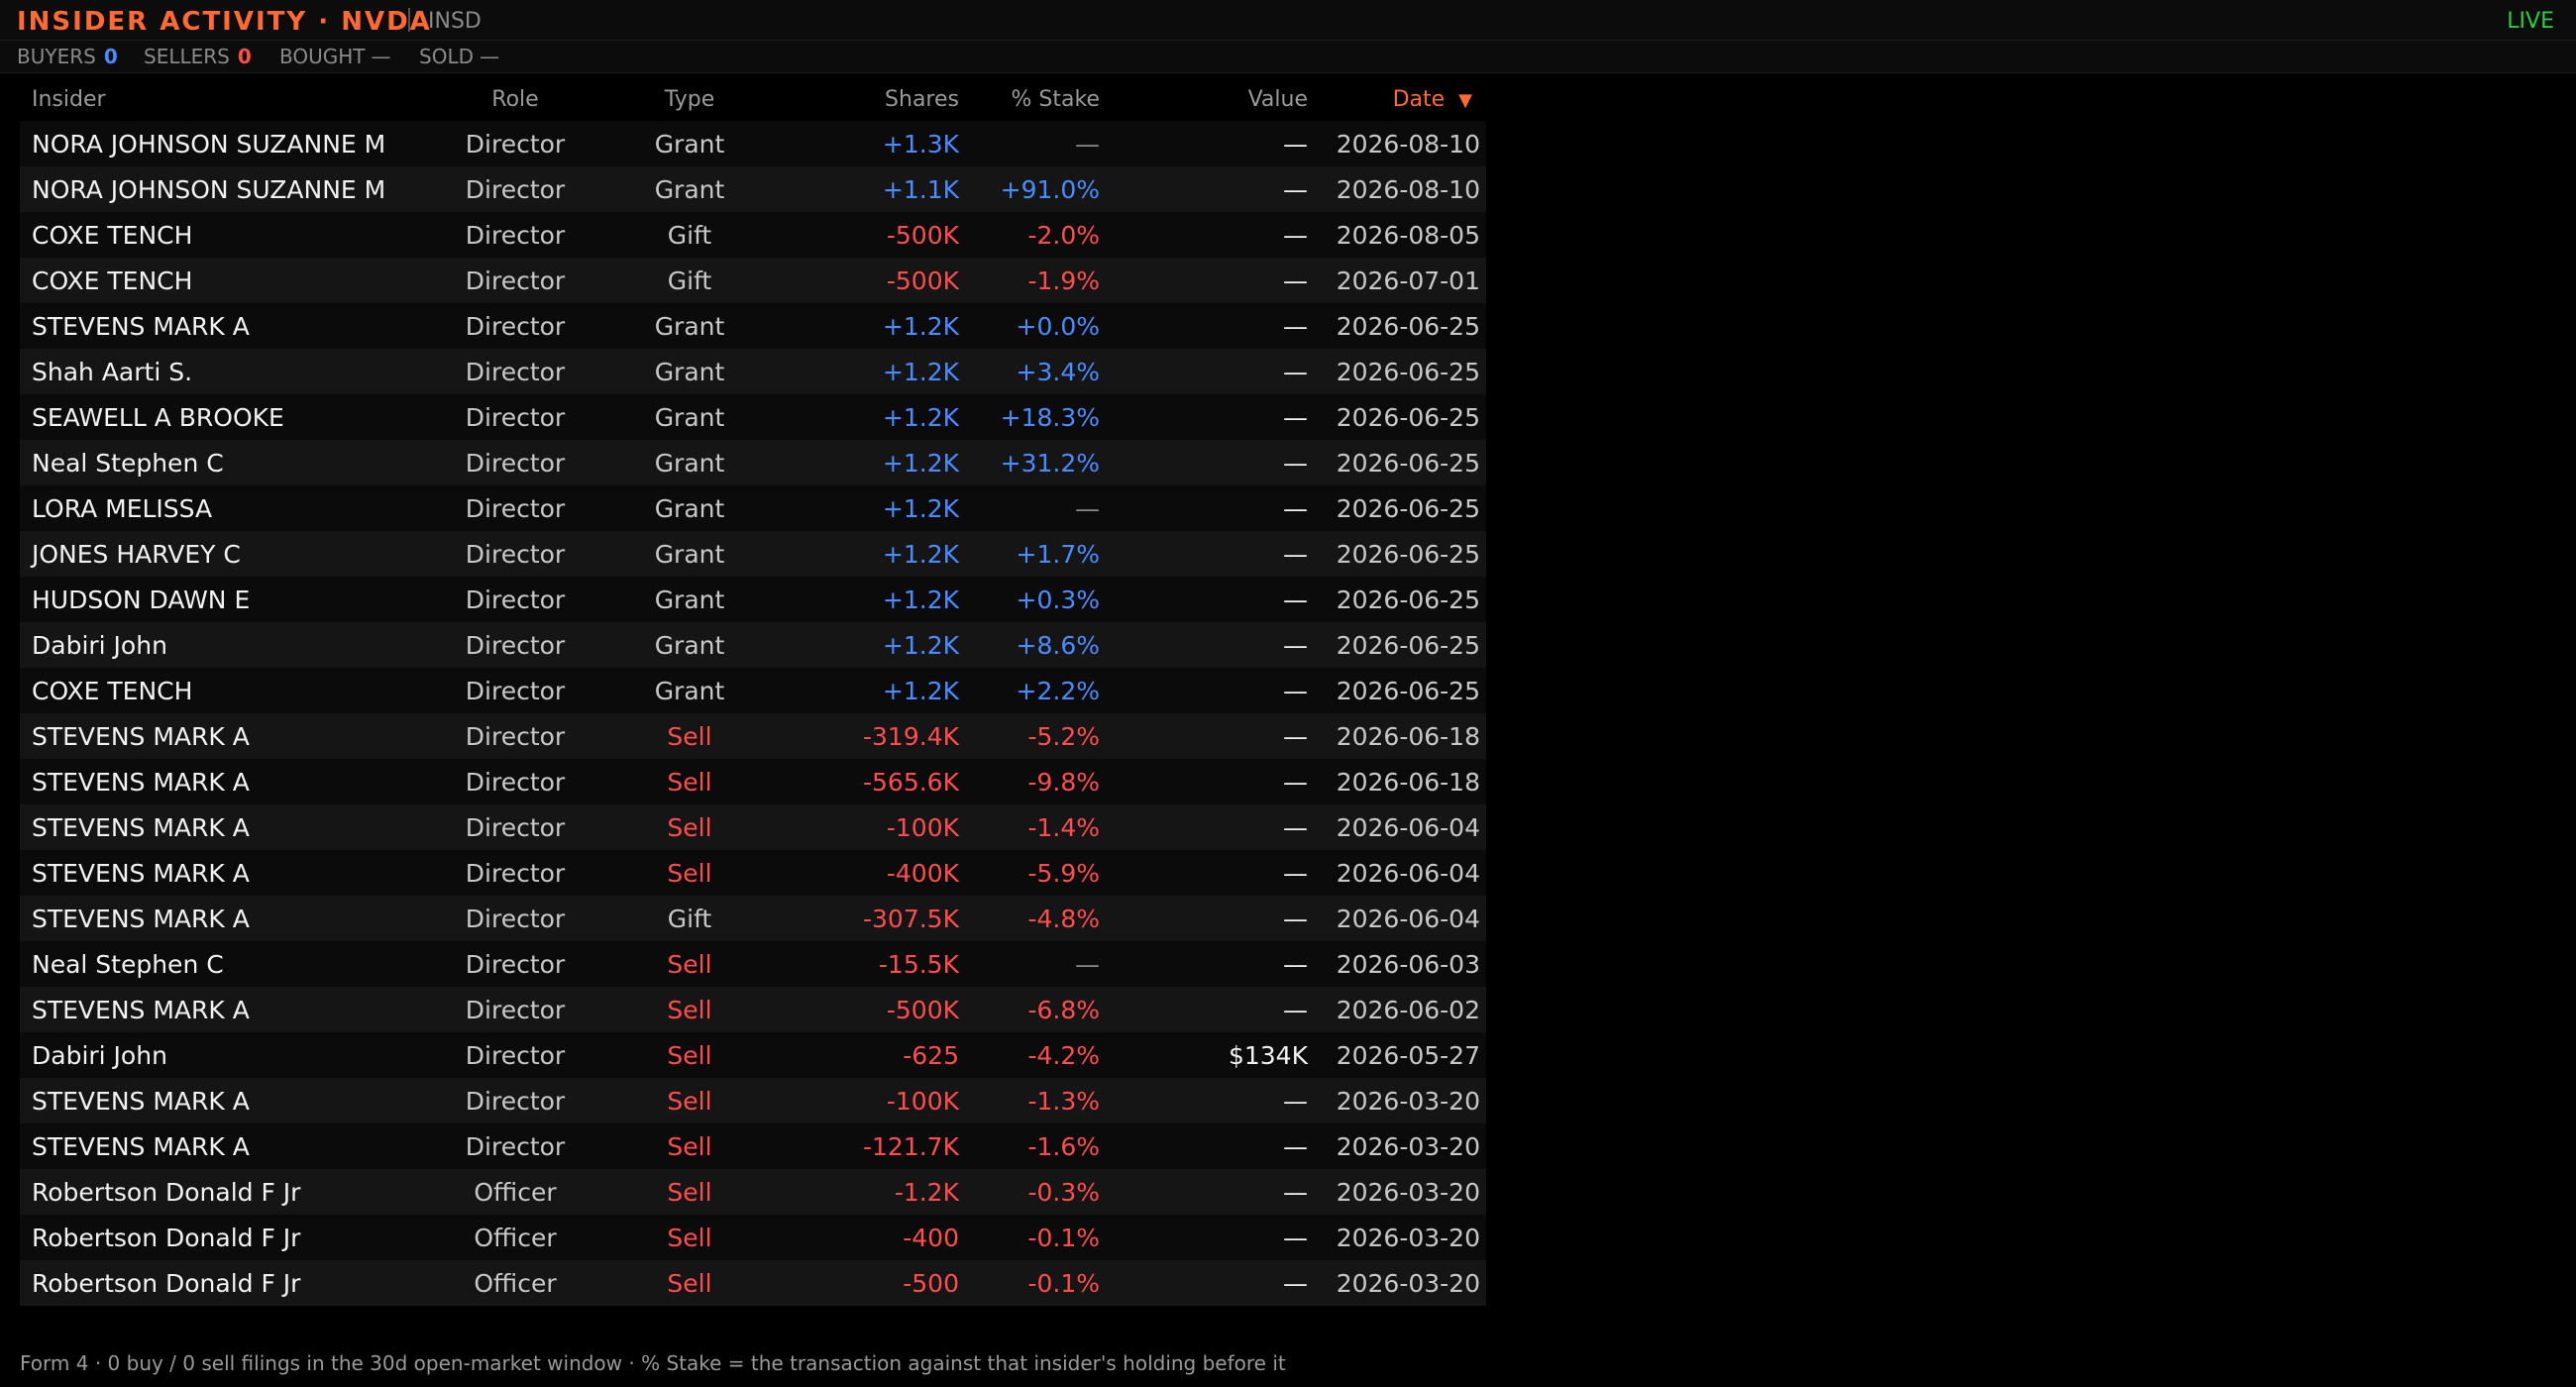 The image size is (2576, 1387). I want to click on column-header-stake: % Stake, so click(1055, 99).